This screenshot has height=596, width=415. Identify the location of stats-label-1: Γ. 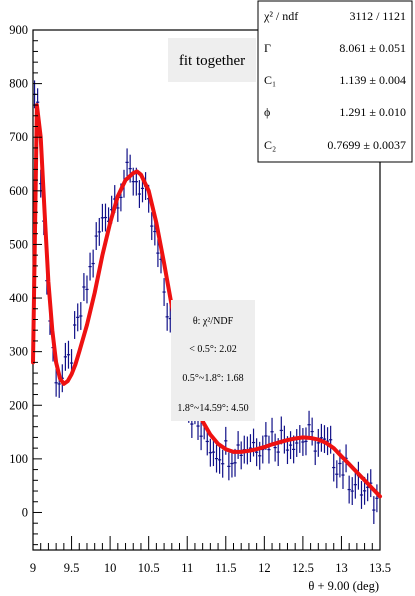
(267, 48).